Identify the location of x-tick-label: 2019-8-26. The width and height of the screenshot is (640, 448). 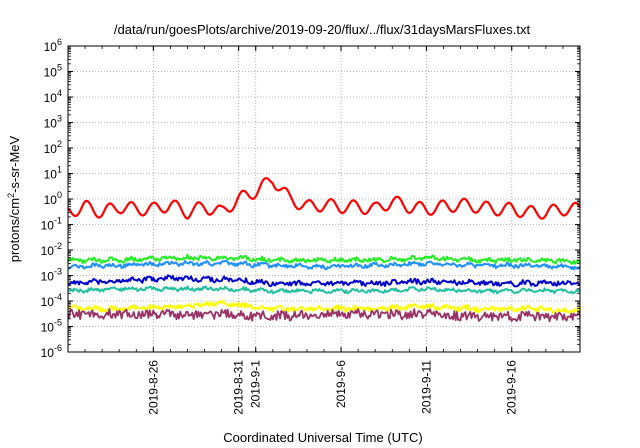
(153, 387).